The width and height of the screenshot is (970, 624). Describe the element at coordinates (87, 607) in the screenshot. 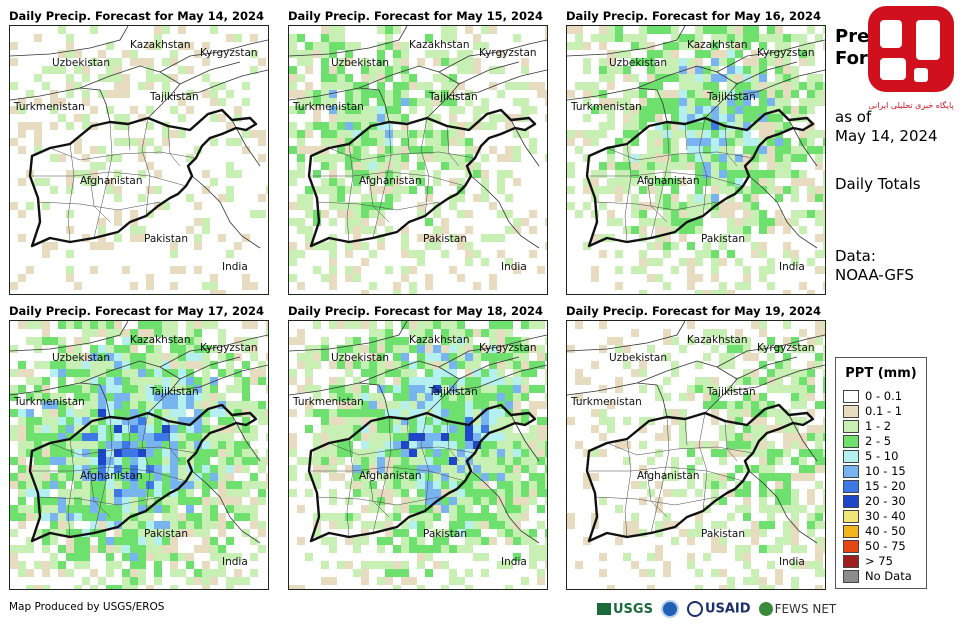

I see `map-credit: Map Produced by USGS/EROS` at that location.